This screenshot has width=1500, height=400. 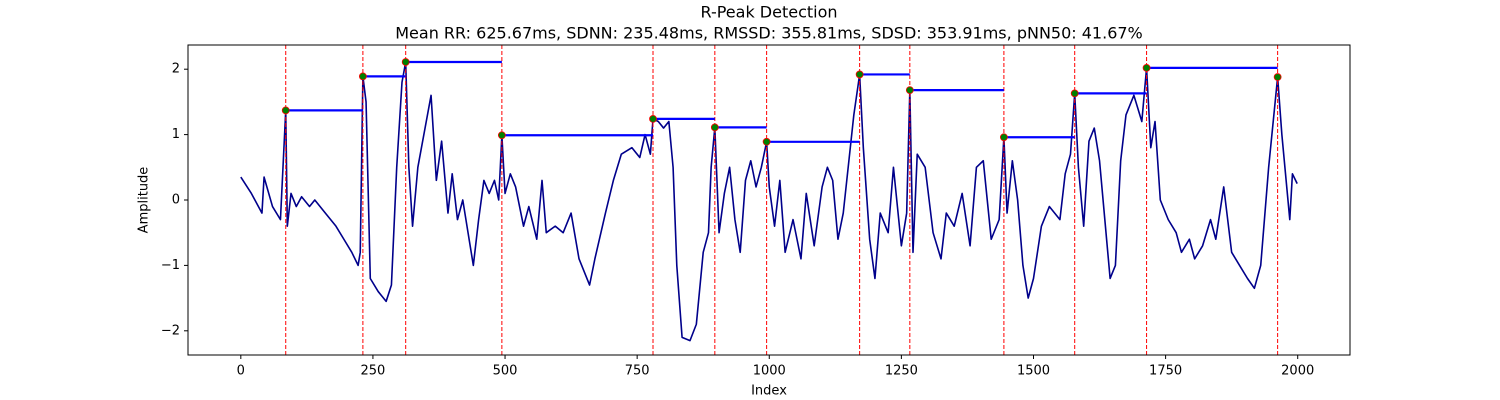 What do you see at coordinates (170, 330) in the screenshot?
I see `y-tick-label: −2` at bounding box center [170, 330].